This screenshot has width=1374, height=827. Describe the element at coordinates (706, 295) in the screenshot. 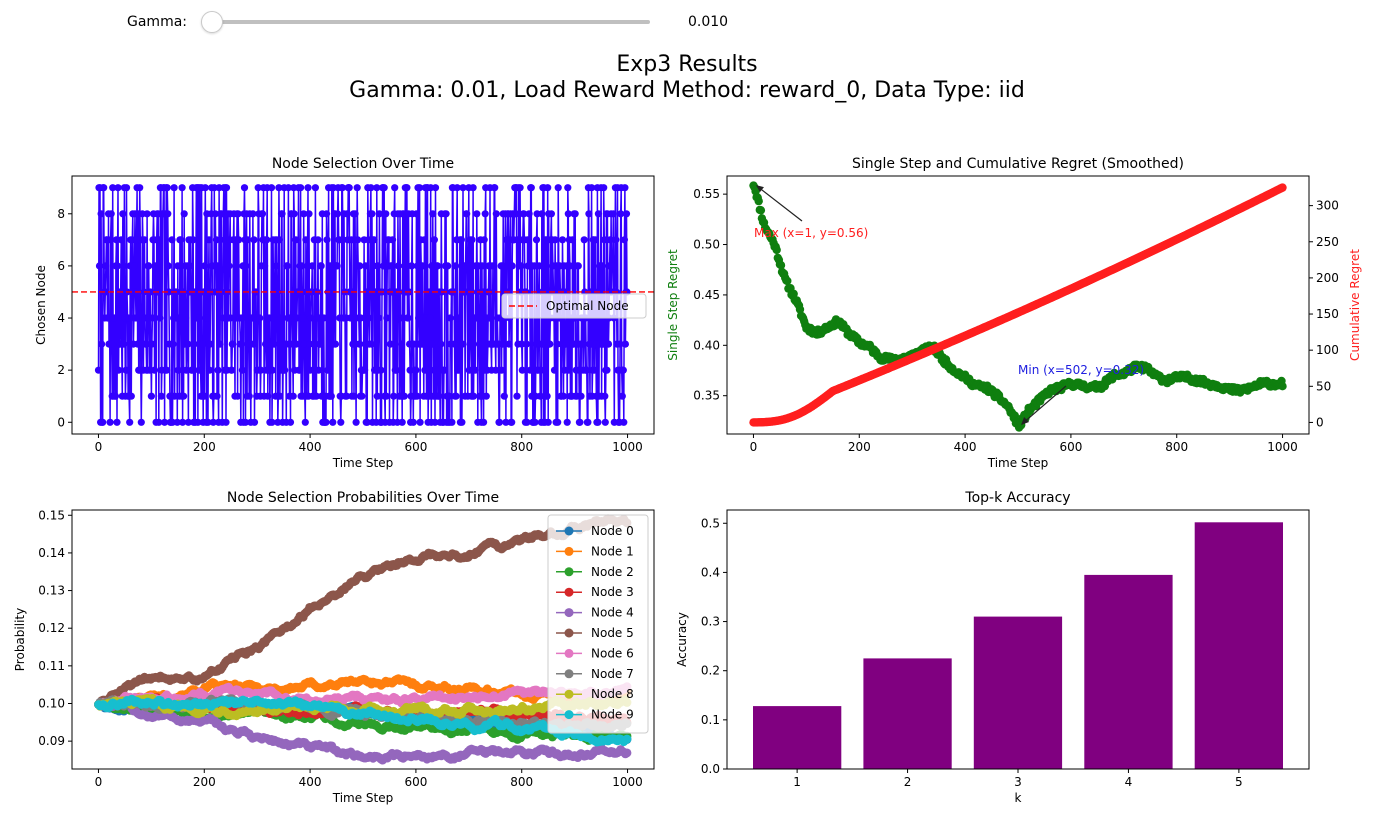

I see `regret-ytick-label-2: 0.45` at that location.